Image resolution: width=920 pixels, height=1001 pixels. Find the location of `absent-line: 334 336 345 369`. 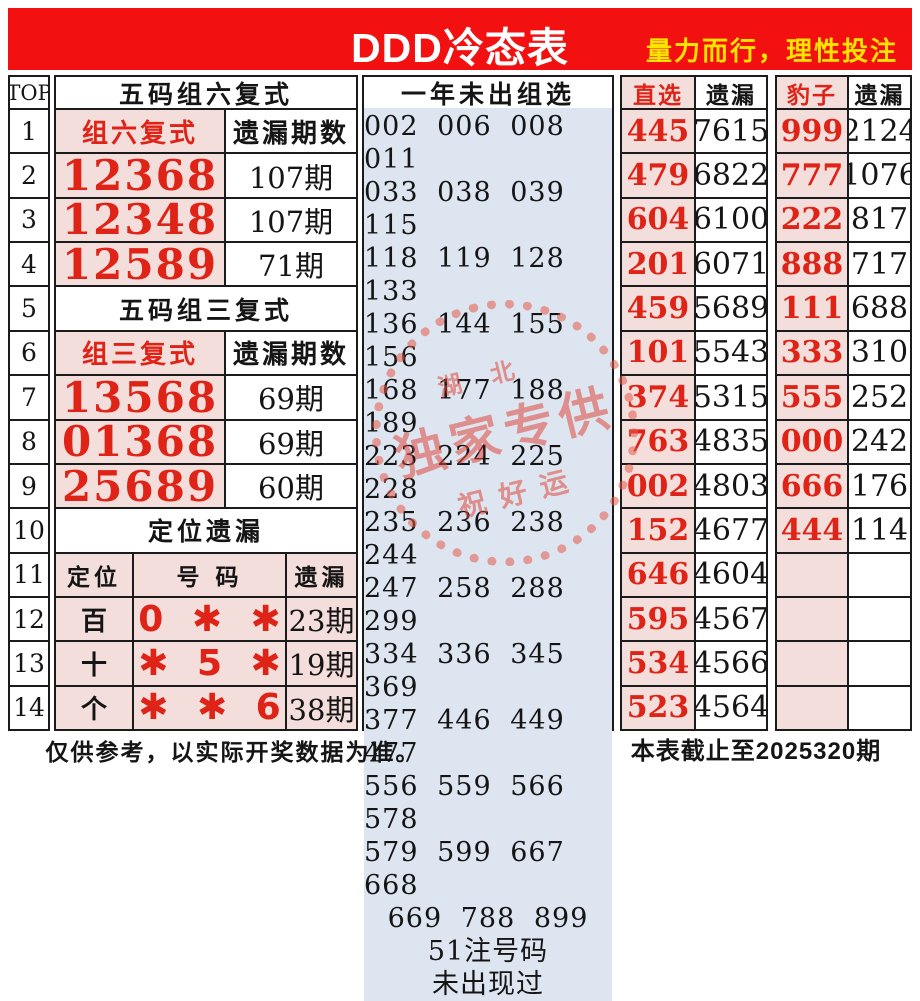

absent-line: 334 336 345 369 is located at coordinates (464, 671).